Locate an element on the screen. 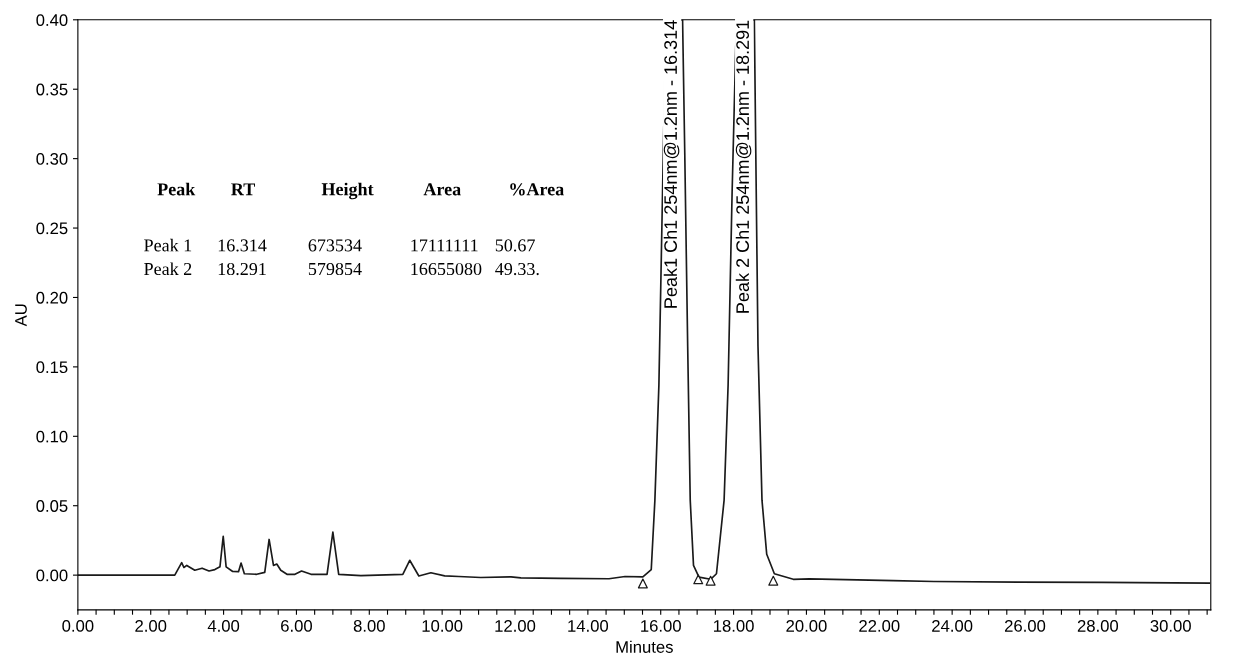  y-tick-label: 0.00 is located at coordinates (52, 575).